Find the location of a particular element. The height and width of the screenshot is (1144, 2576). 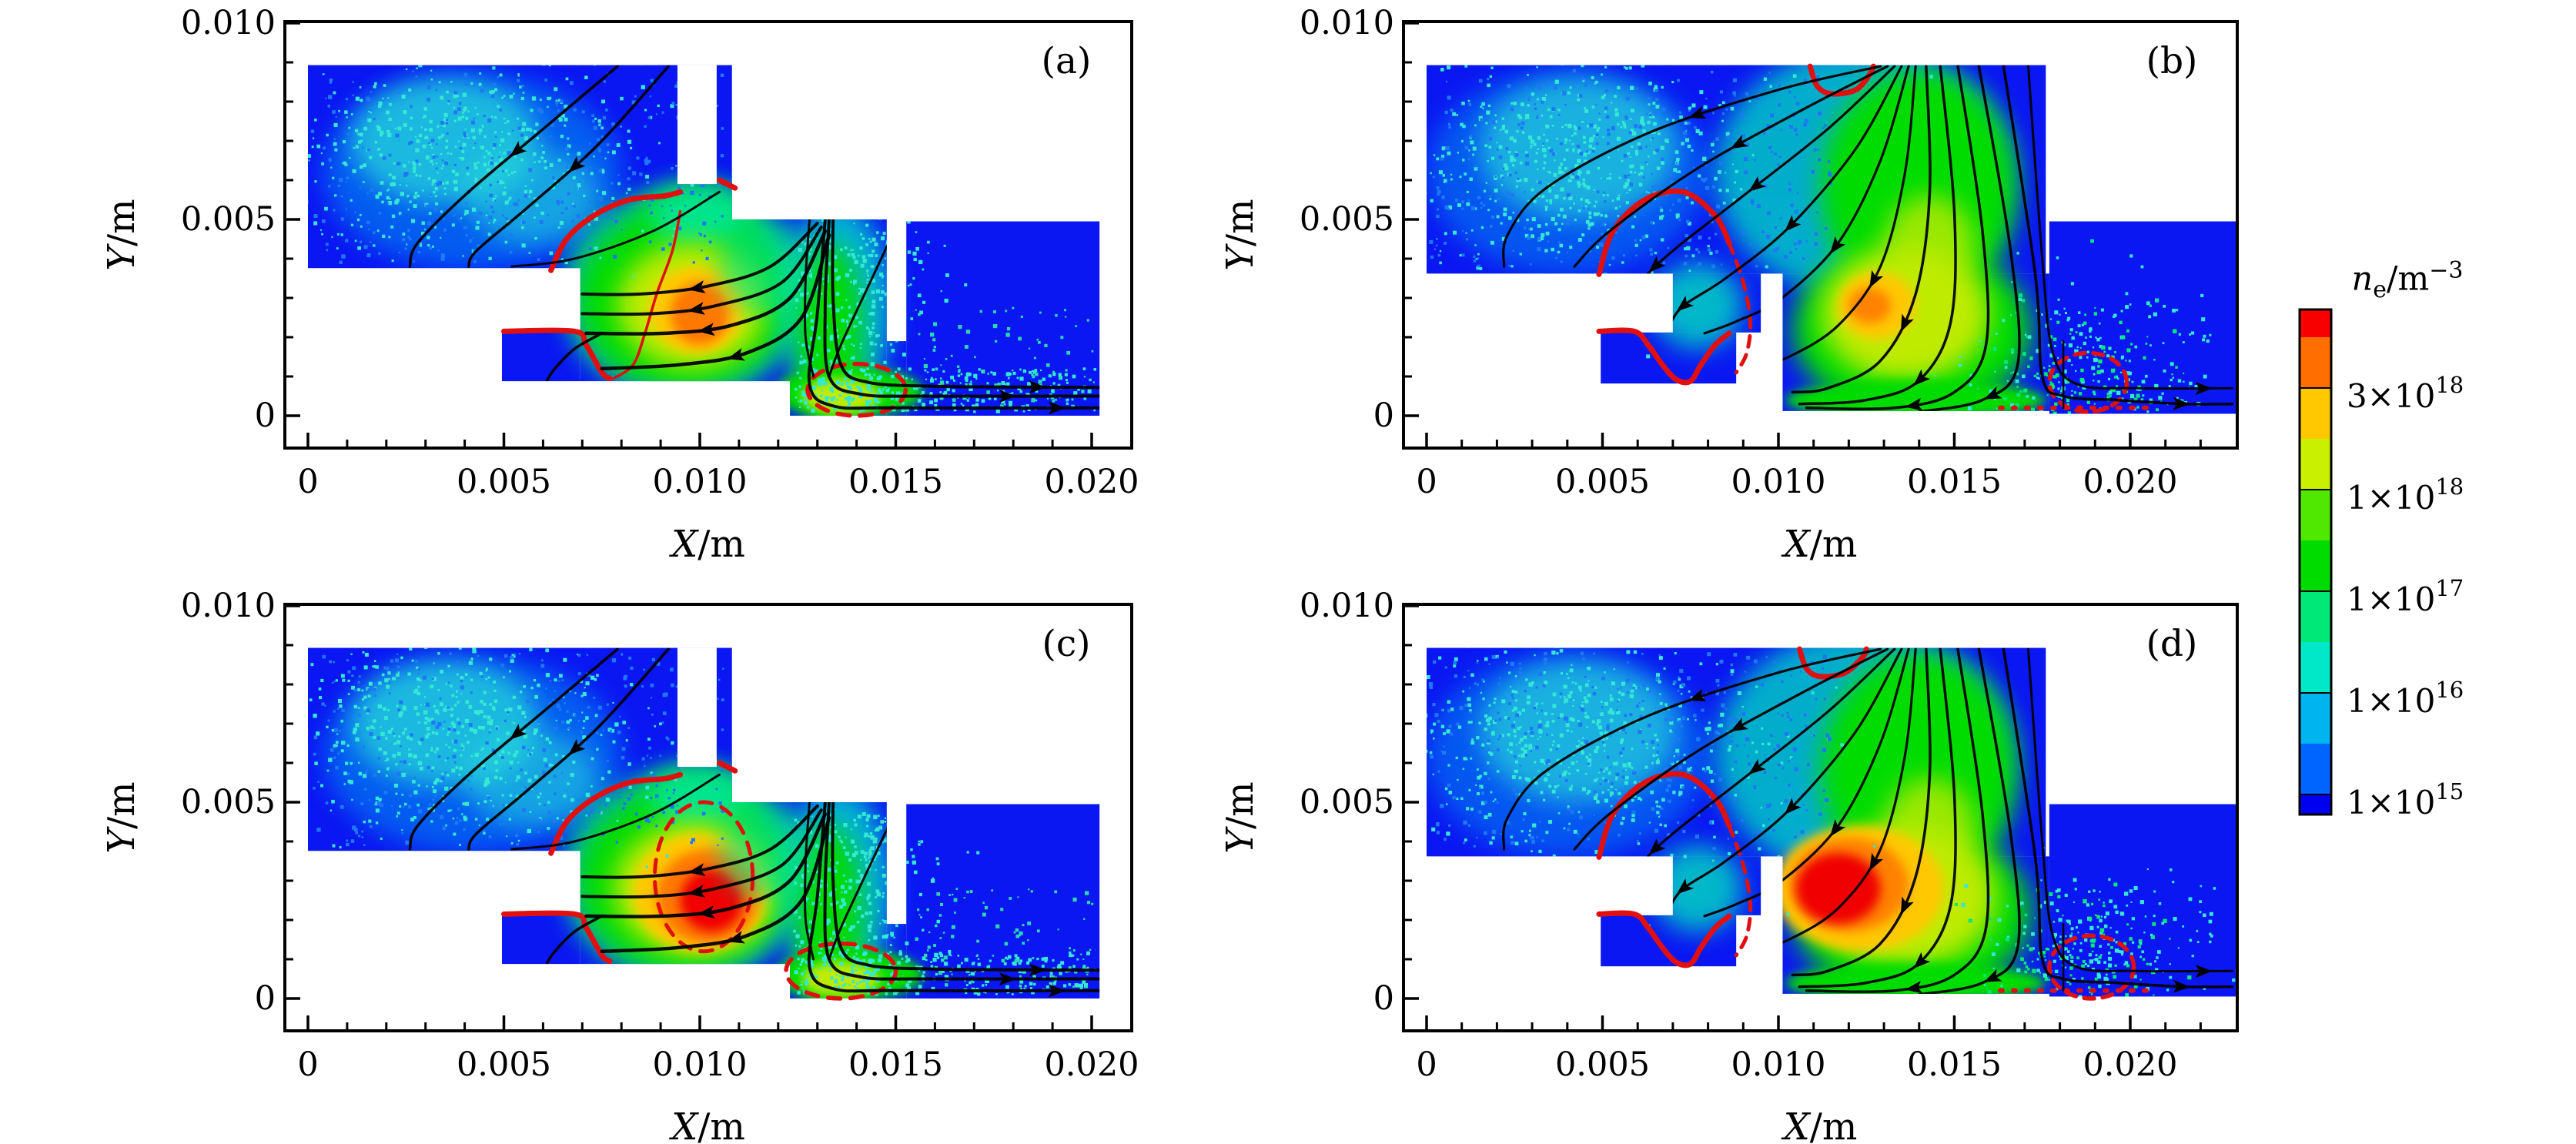

text: 18 is located at coordinates (2450, 487).